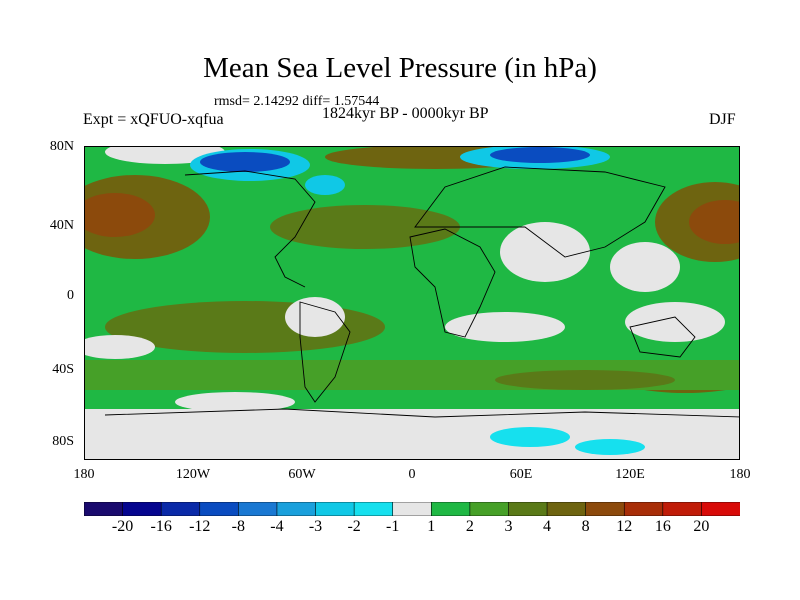  I want to click on season-label: DJF, so click(722, 119).